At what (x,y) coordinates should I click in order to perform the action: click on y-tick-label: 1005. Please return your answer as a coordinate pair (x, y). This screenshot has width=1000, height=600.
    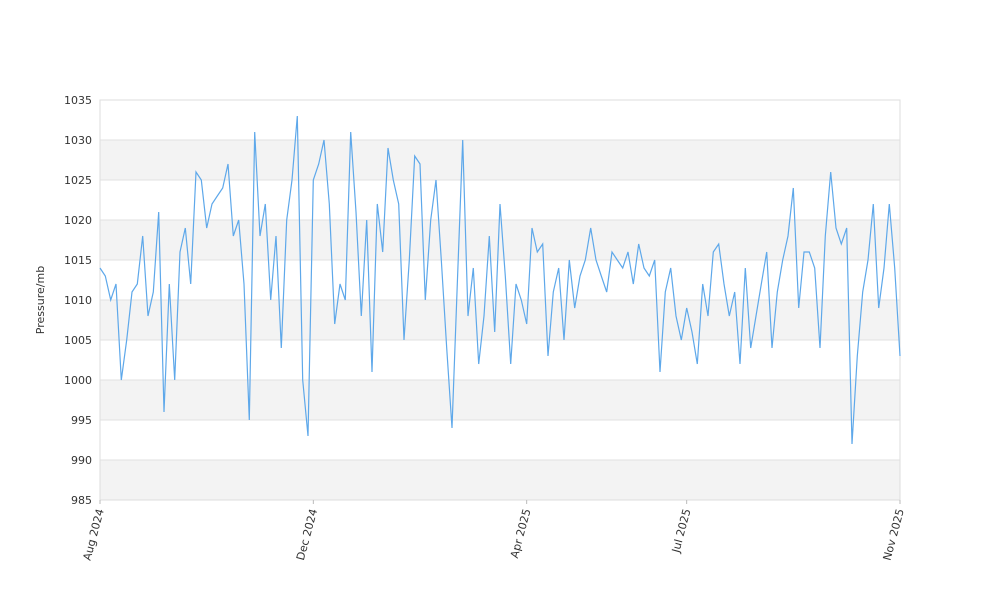
    Looking at the image, I should click on (78, 340).